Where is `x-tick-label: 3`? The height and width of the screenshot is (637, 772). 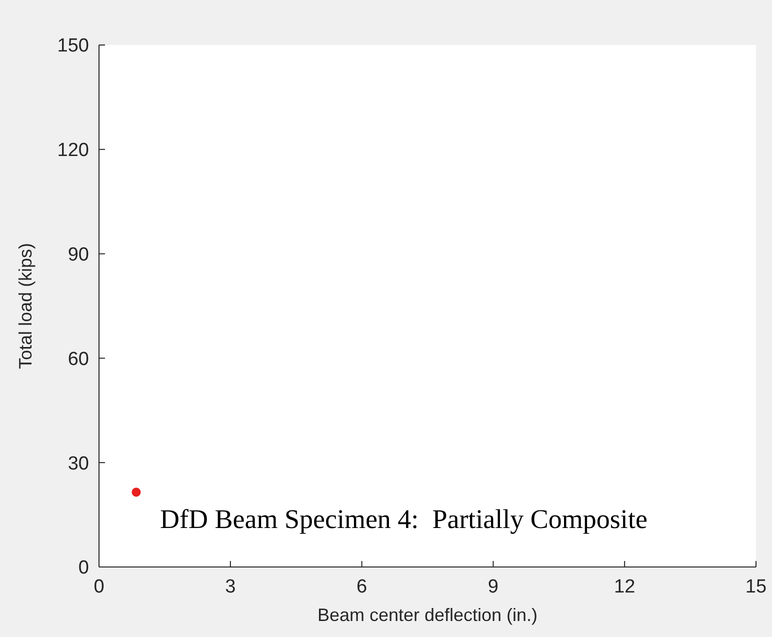 x-tick-label: 3 is located at coordinates (230, 587).